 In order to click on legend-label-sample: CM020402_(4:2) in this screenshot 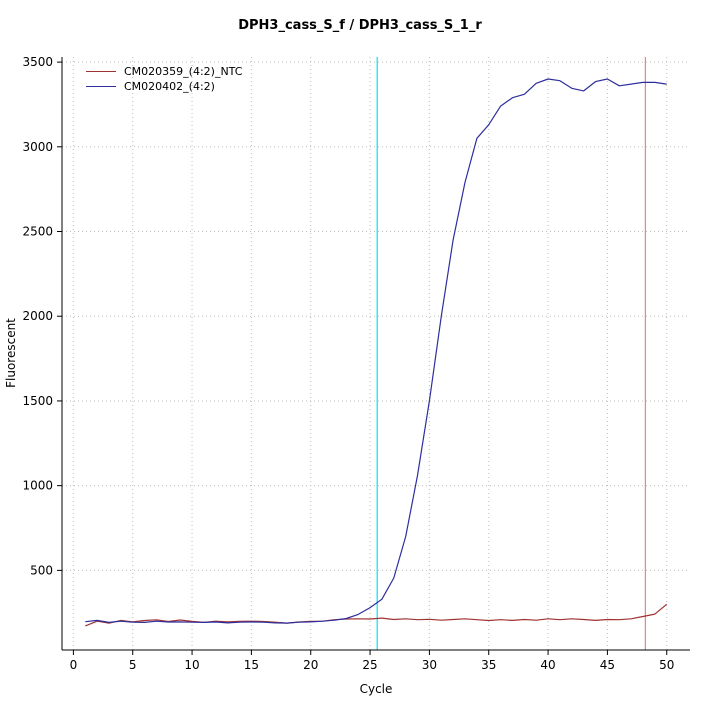, I will do `click(169, 86)`.